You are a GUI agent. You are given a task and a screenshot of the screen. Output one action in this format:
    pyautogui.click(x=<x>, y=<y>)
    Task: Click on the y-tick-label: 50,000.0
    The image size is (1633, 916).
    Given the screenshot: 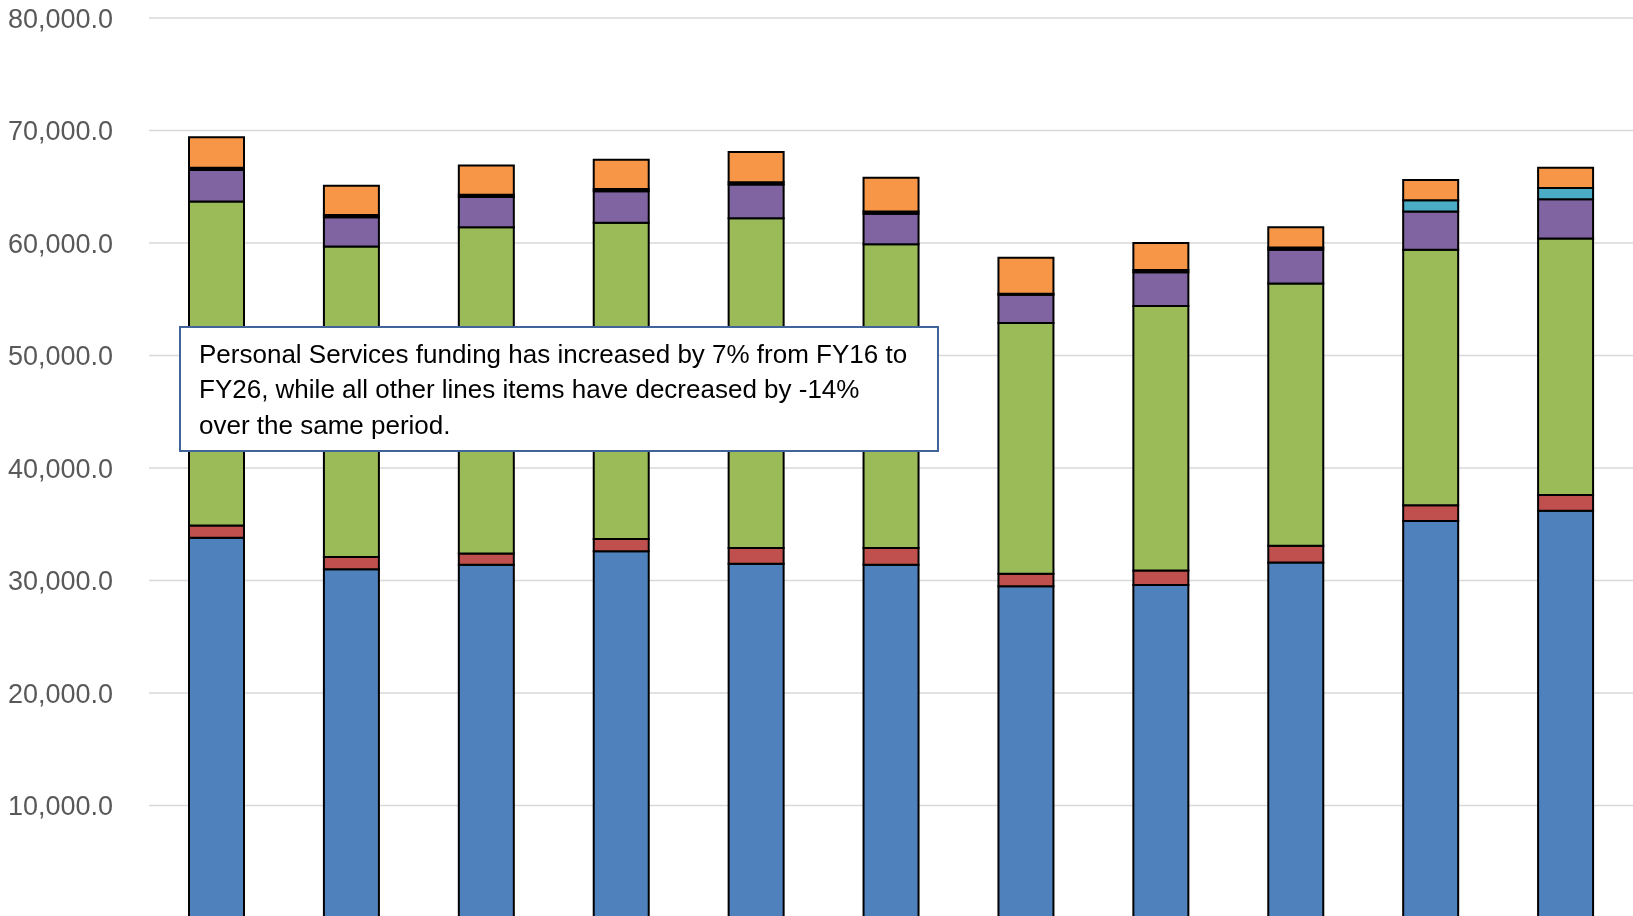 What is the action you would take?
    pyautogui.click(x=60, y=356)
    